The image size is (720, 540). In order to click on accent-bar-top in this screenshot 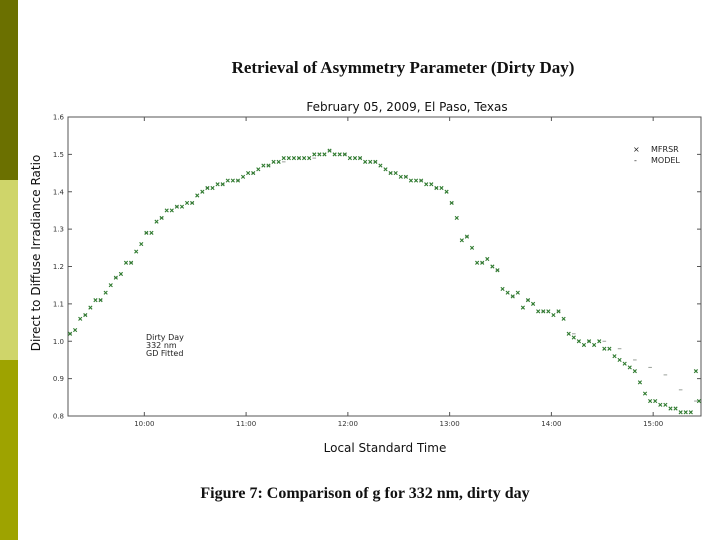, I will do `click(9, 90)`.